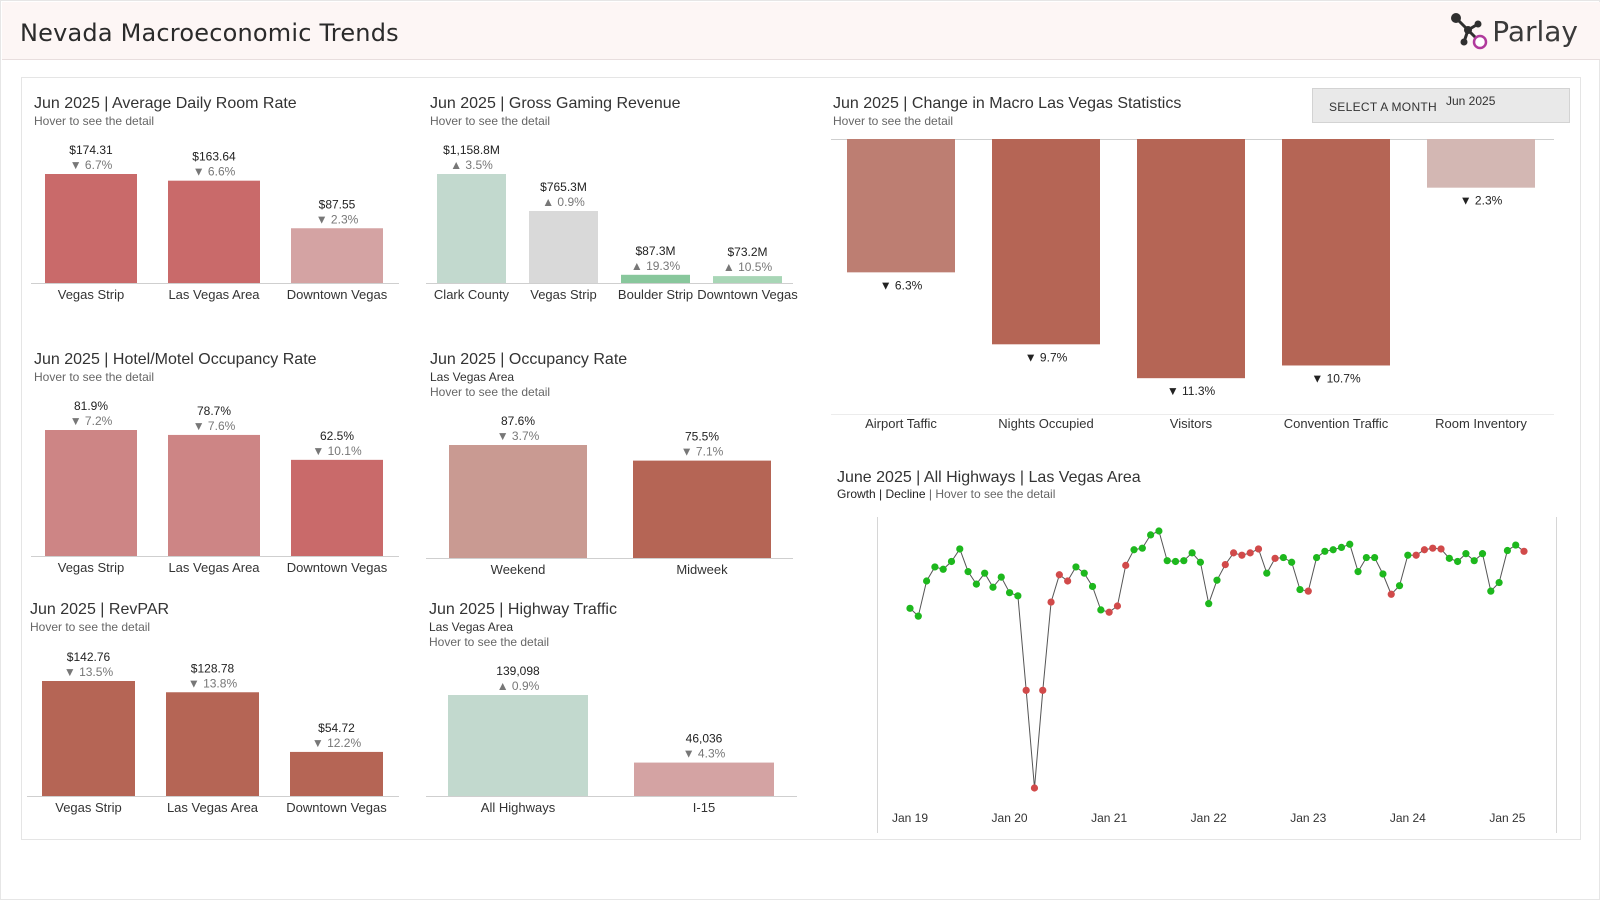 The width and height of the screenshot is (1600, 900). Describe the element at coordinates (1441, 105) in the screenshot. I see `month-select: SELECT A MONTH Jun 2025` at that location.